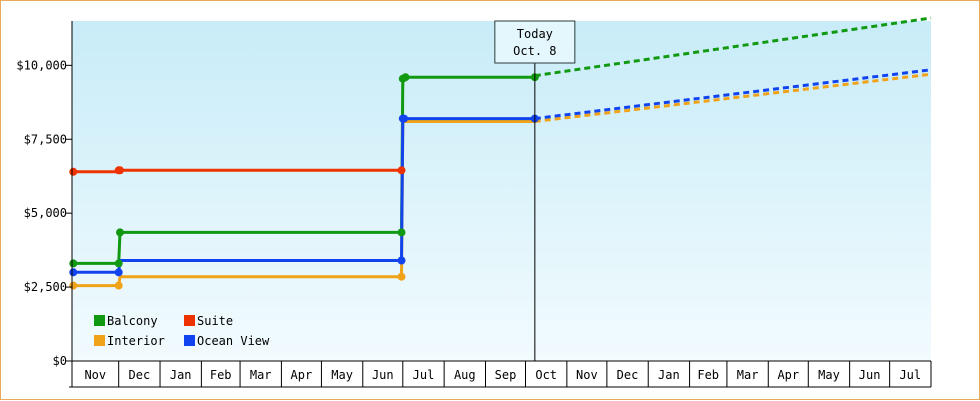  Describe the element at coordinates (41, 65) in the screenshot. I see `y-tick-label: $10,000` at that location.